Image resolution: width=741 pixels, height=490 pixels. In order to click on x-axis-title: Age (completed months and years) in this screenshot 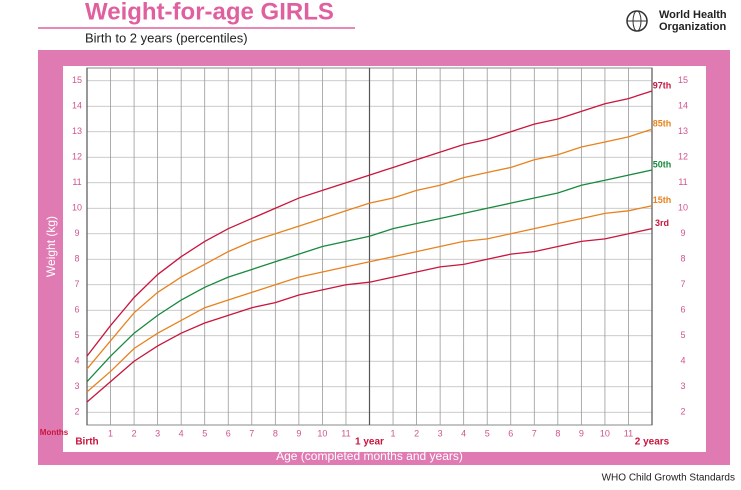, I will do `click(369, 456)`.